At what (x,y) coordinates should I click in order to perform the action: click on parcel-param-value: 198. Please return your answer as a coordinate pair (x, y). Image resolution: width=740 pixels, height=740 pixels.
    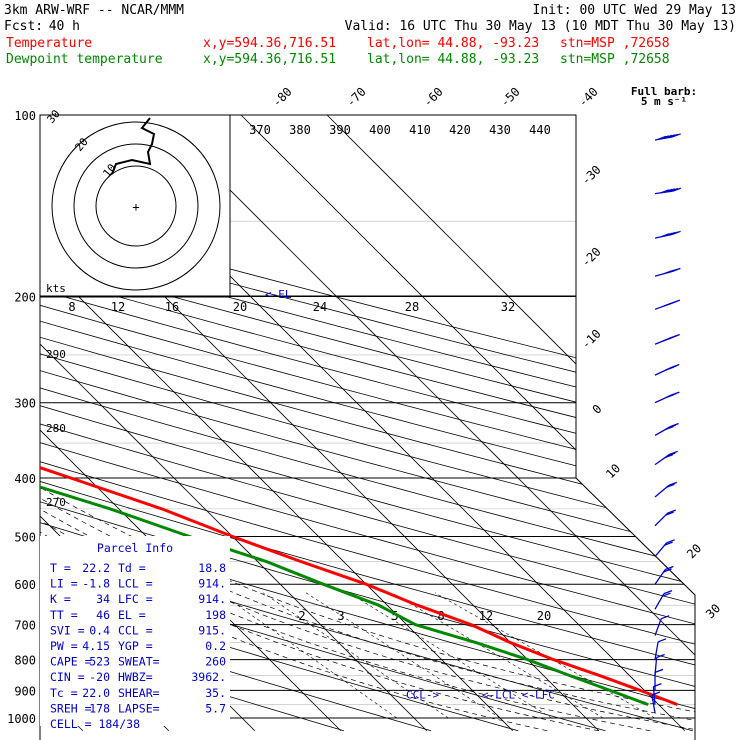
    Looking at the image, I should click on (215, 615).